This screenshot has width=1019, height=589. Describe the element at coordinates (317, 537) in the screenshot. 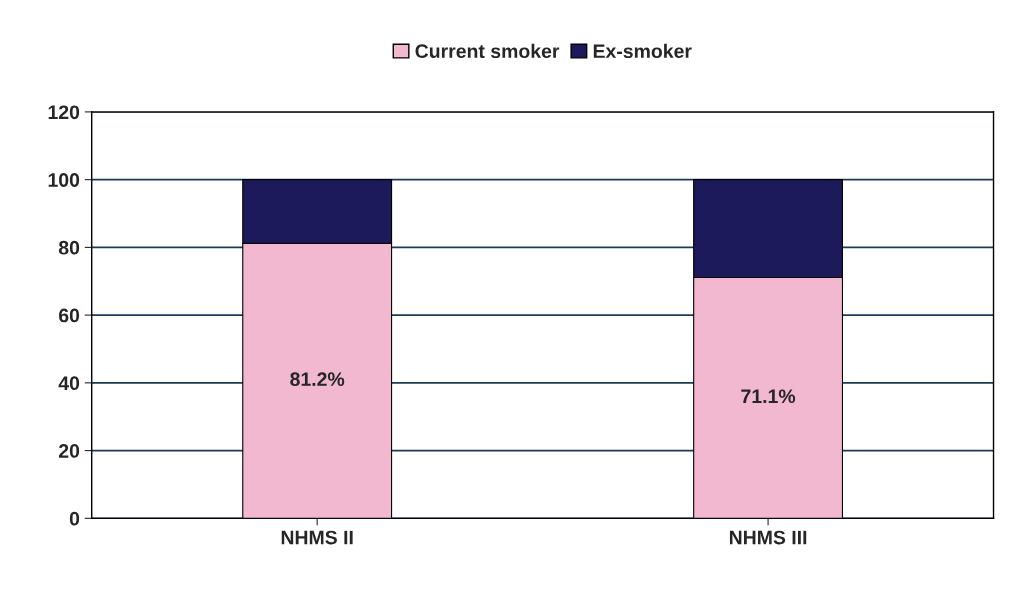

I see `x-tick-label: NHMS II` at that location.